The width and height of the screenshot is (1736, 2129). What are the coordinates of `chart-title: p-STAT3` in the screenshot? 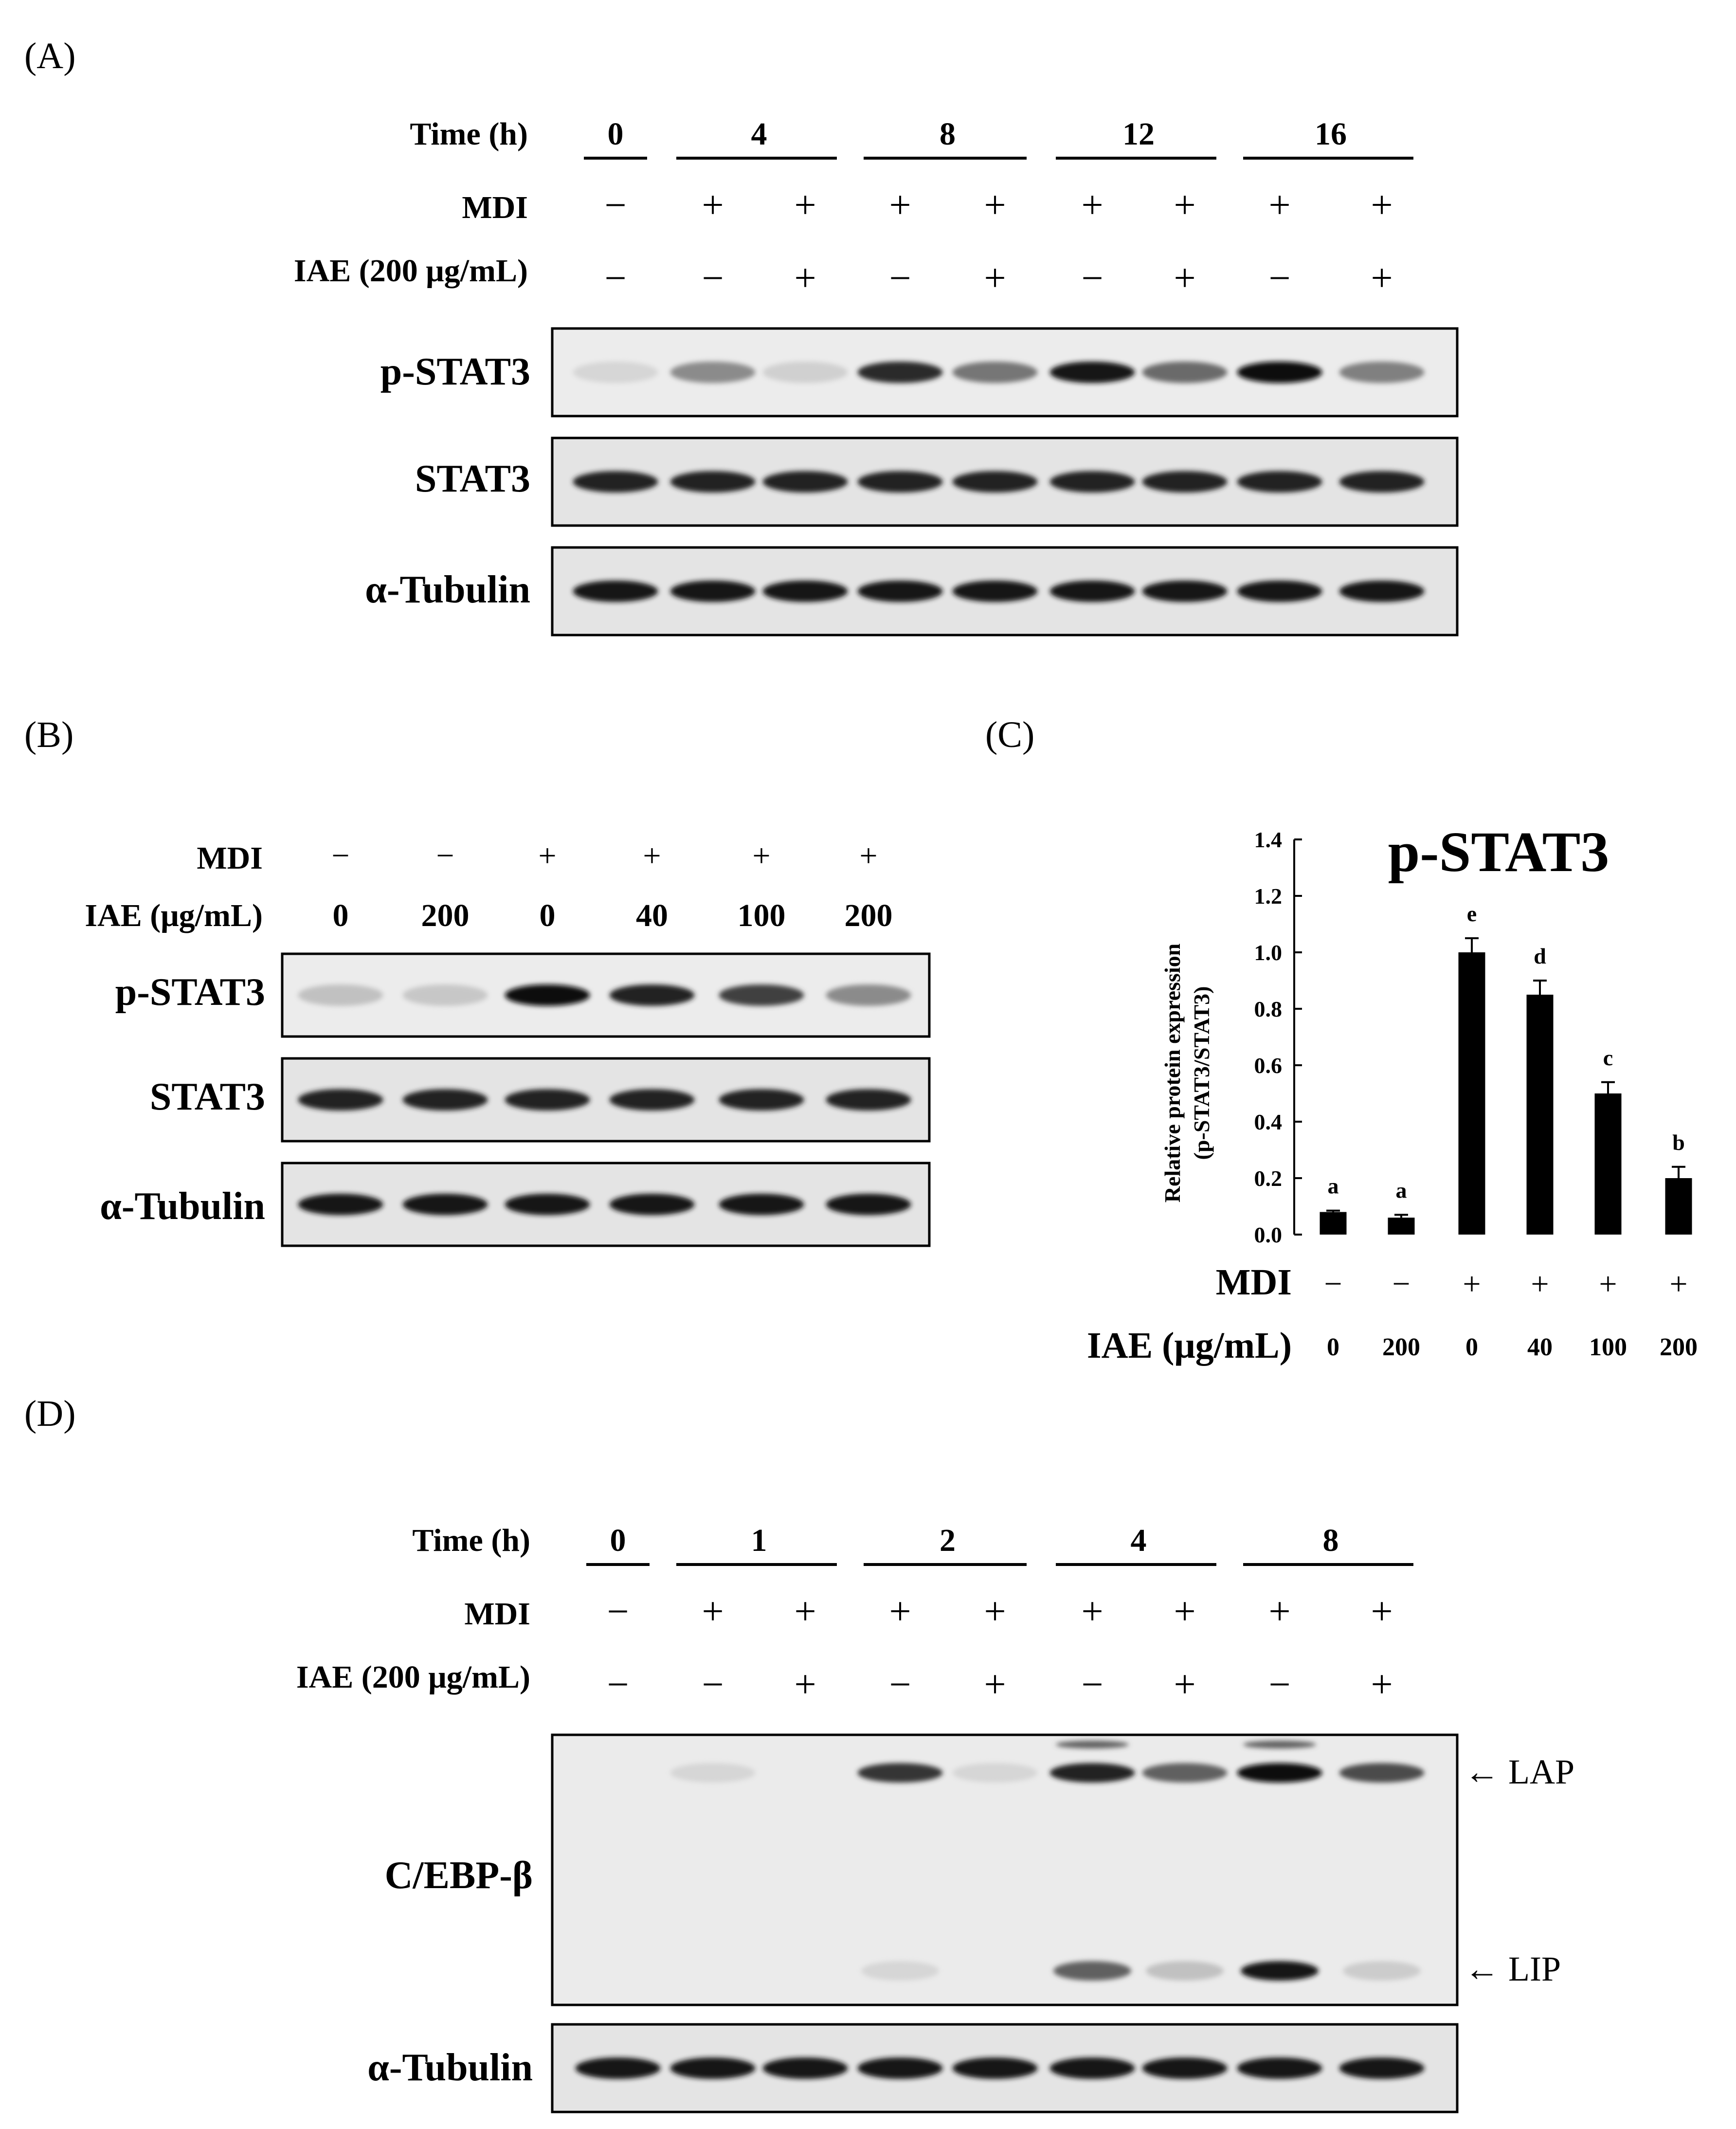 It's located at (1499, 852).